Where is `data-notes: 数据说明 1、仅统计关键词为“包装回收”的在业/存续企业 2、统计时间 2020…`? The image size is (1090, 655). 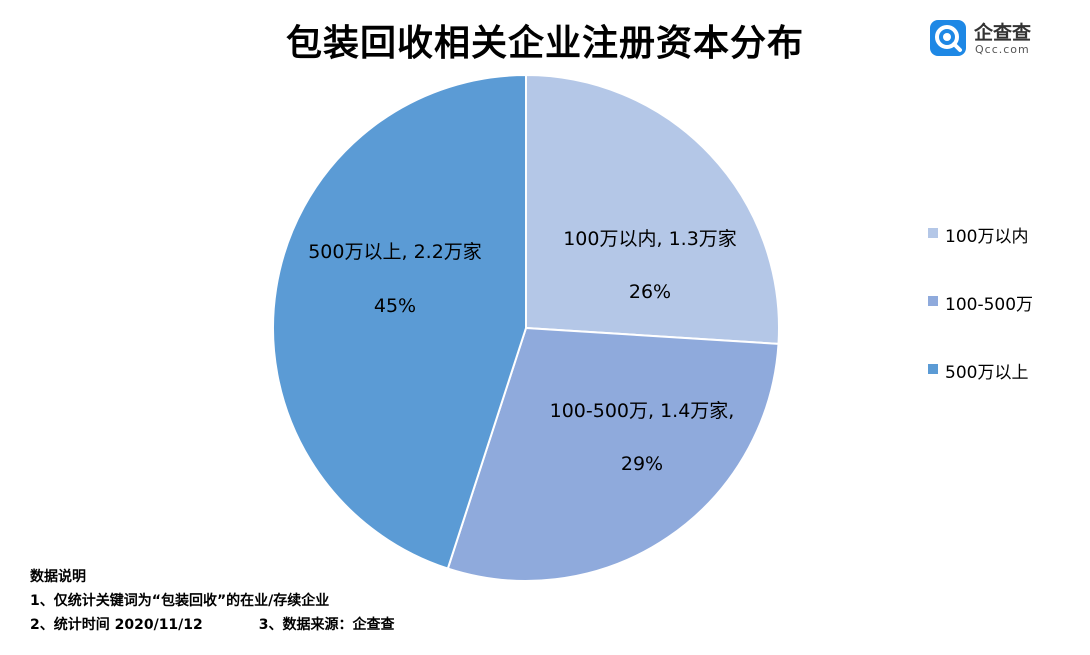
data-notes: 数据说明 1、仅统计关键词为“包装回收”的在业/存续企业 2、统计时间 2020… is located at coordinates (212, 601).